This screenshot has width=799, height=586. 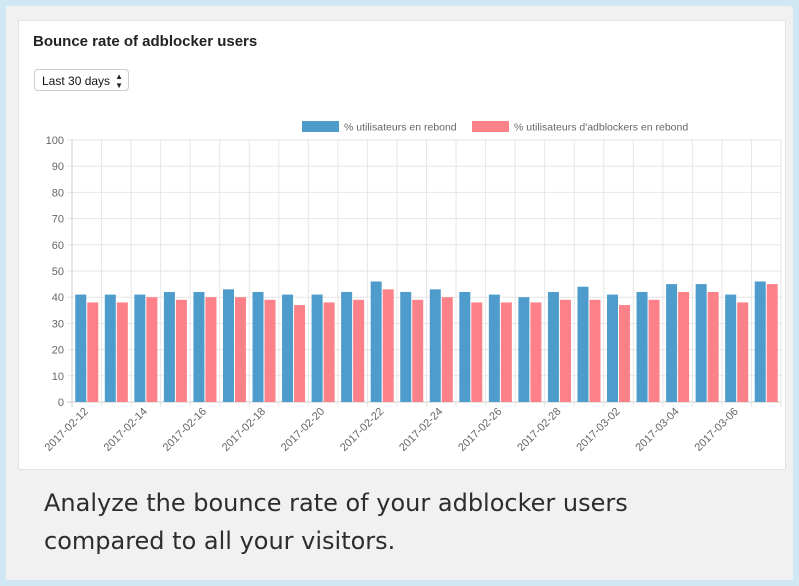 What do you see at coordinates (119, 81) in the screenshot?
I see `select-arrows-icon: ▲ ▼` at bounding box center [119, 81].